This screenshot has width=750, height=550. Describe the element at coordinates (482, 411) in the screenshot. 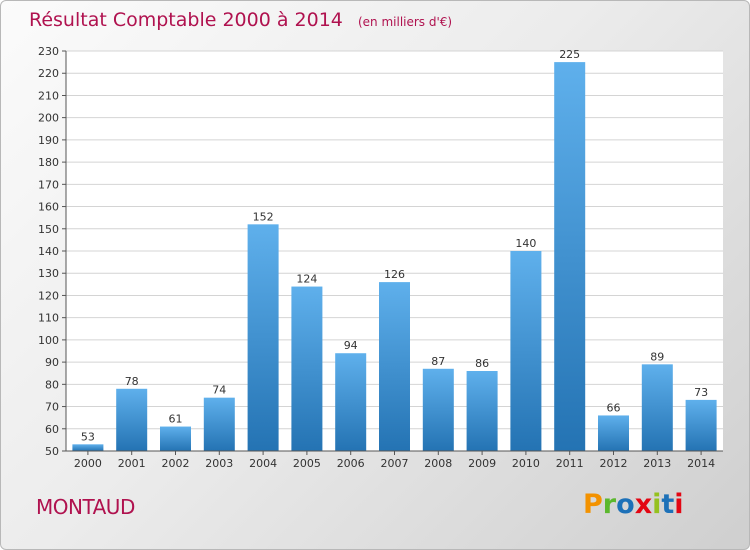

I see `bar-2009` at that location.